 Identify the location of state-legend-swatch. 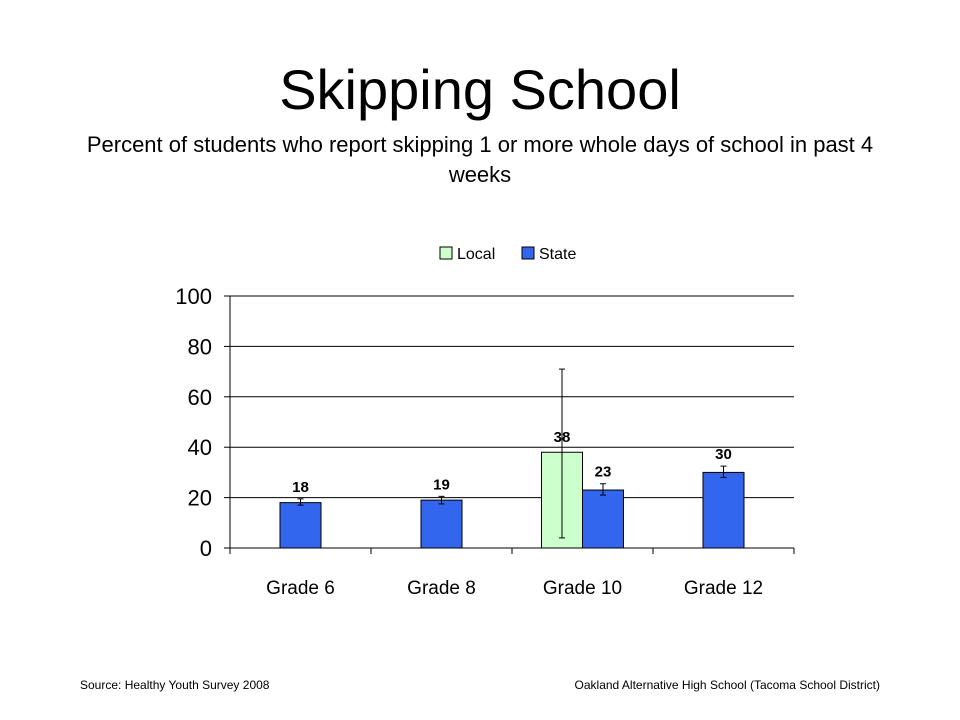
(528, 253).